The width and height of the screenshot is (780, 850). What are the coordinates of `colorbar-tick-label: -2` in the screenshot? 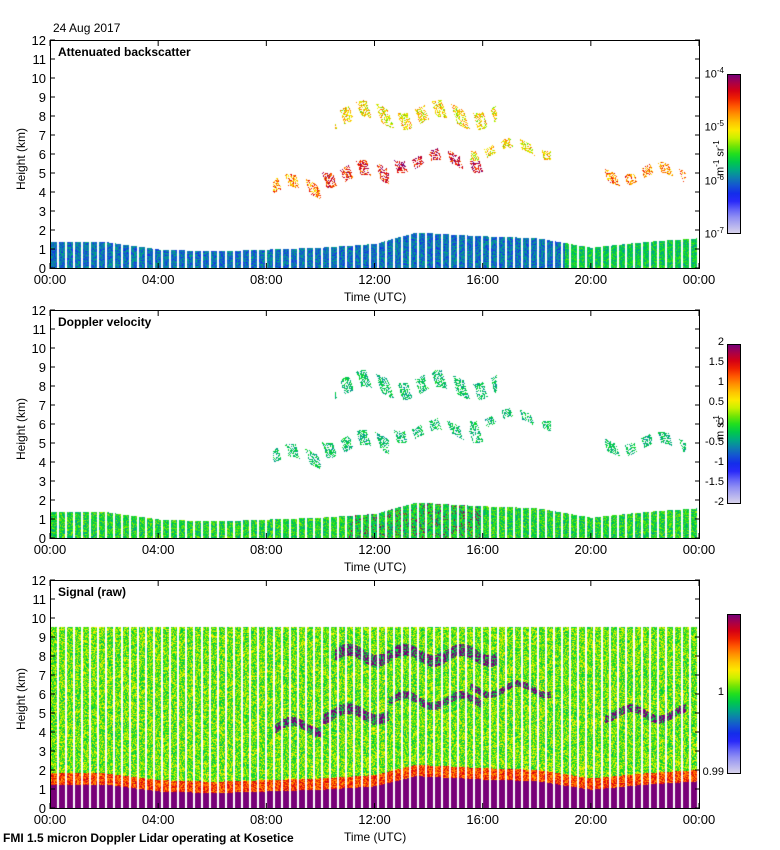 It's located at (719, 502).